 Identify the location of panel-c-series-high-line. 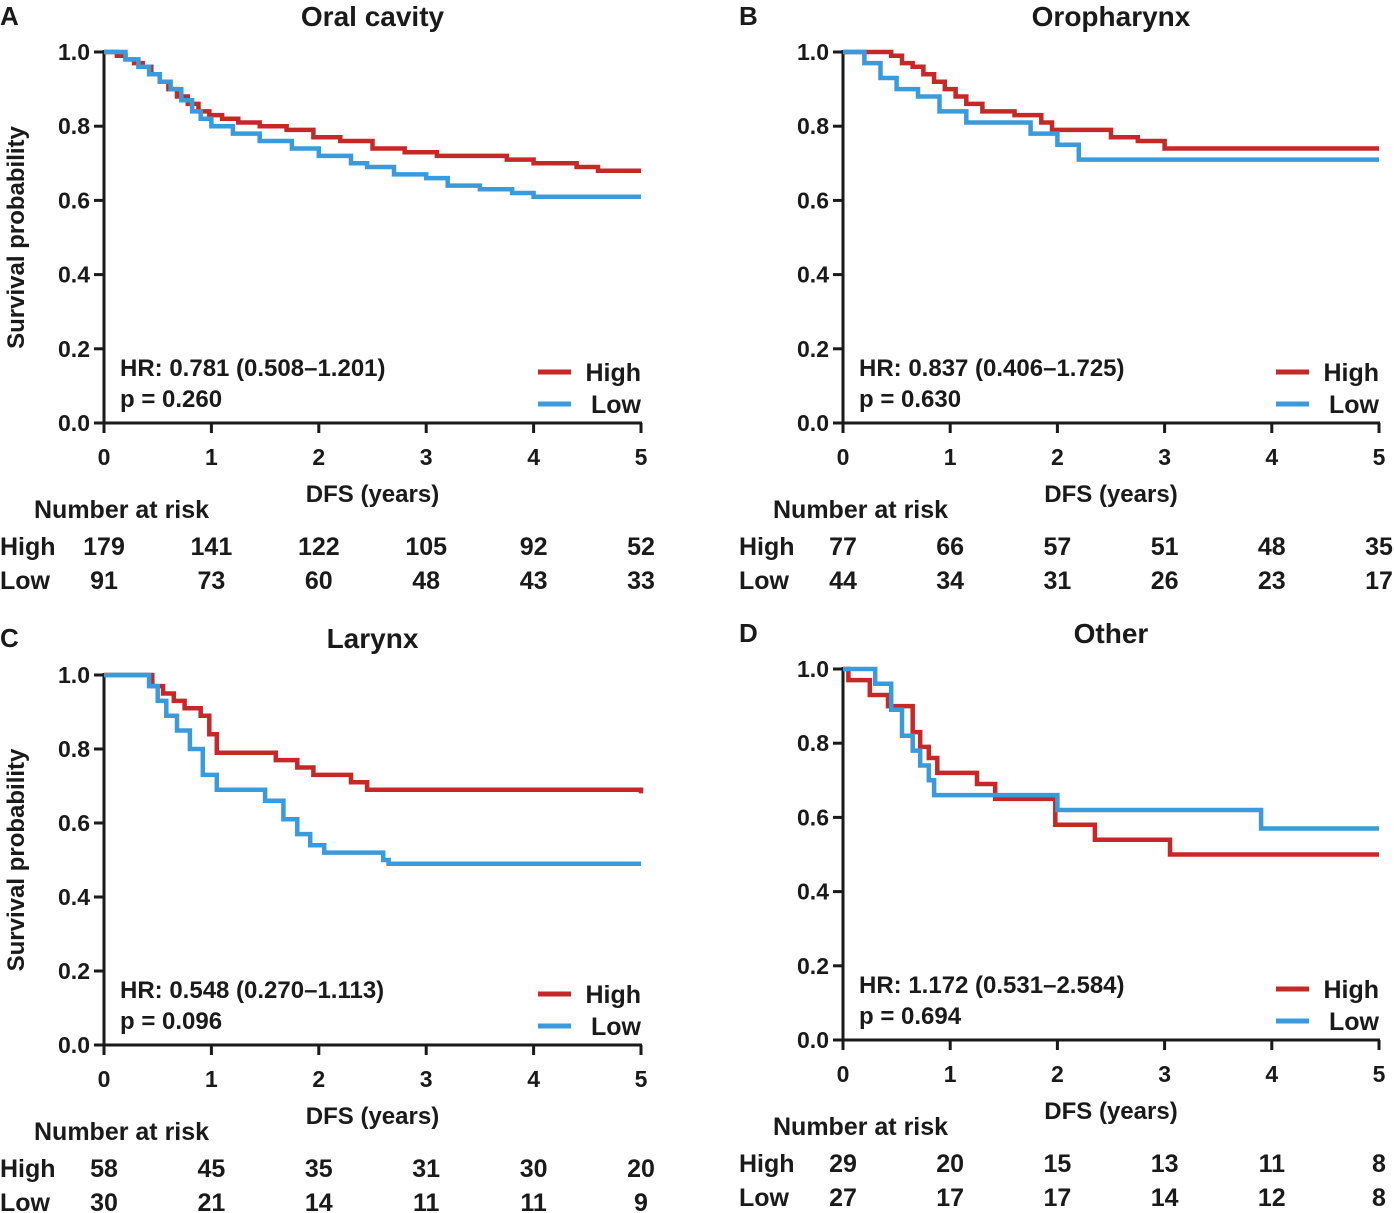
(374, 733).